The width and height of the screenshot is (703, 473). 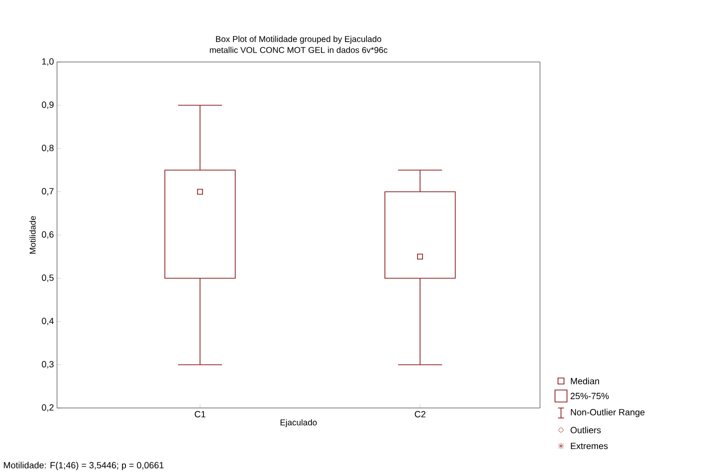 I want to click on text: Median, so click(x=585, y=381).